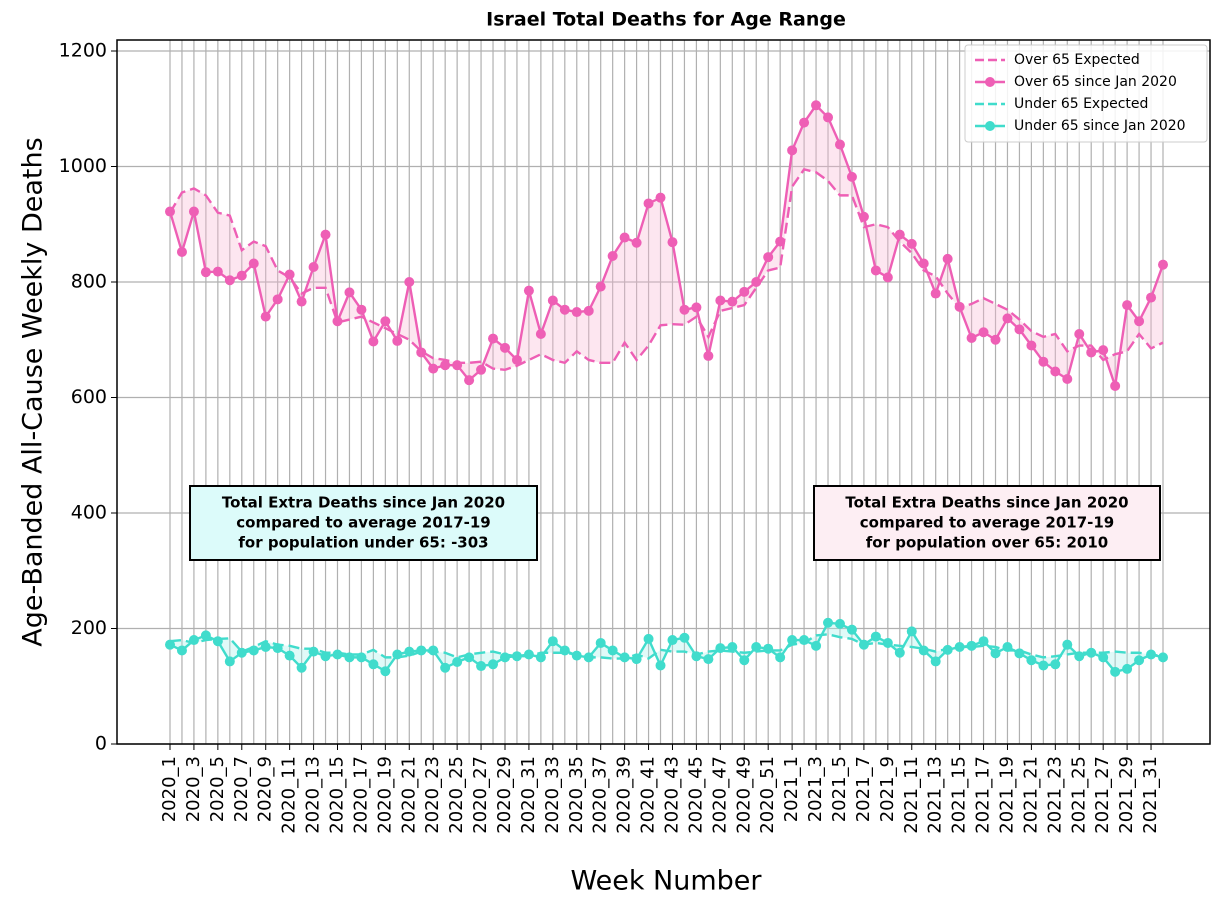 The image size is (1212, 899). Describe the element at coordinates (363, 543) in the screenshot. I see `annotation-text: for population under 65: -303` at that location.